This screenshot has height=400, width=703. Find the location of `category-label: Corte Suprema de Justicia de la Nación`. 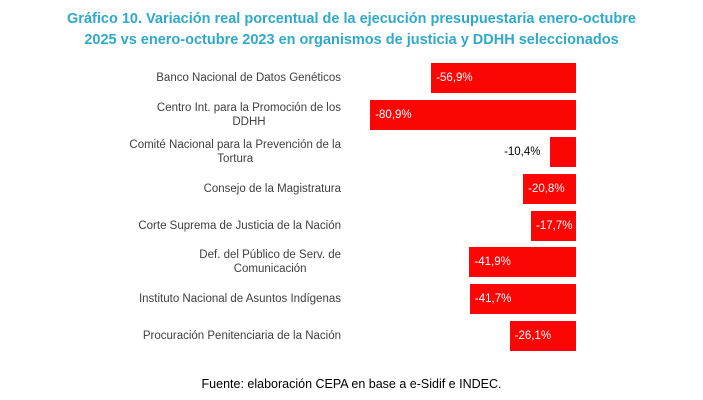

category-label: Corte Suprema de Justicia de la Nación is located at coordinates (239, 225).